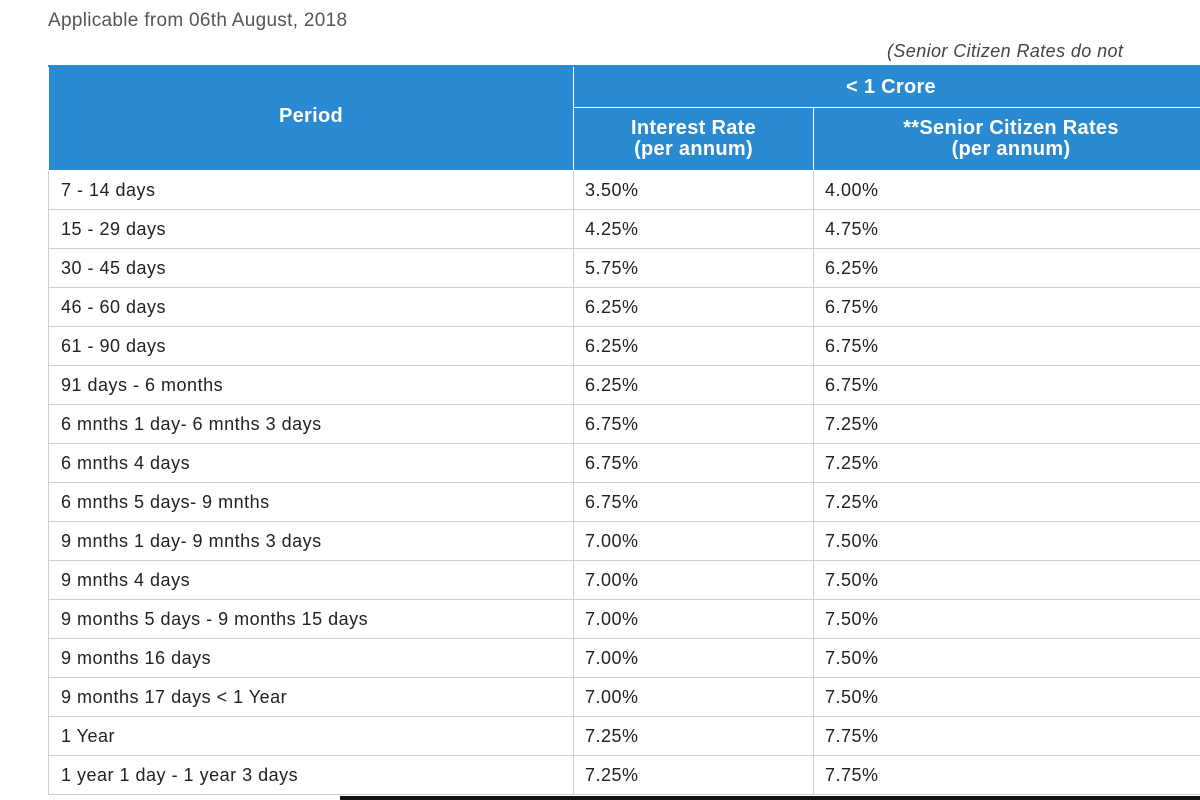  I want to click on senior-citizen-note: (Senior Citizen Rates do not, so click(1005, 51).